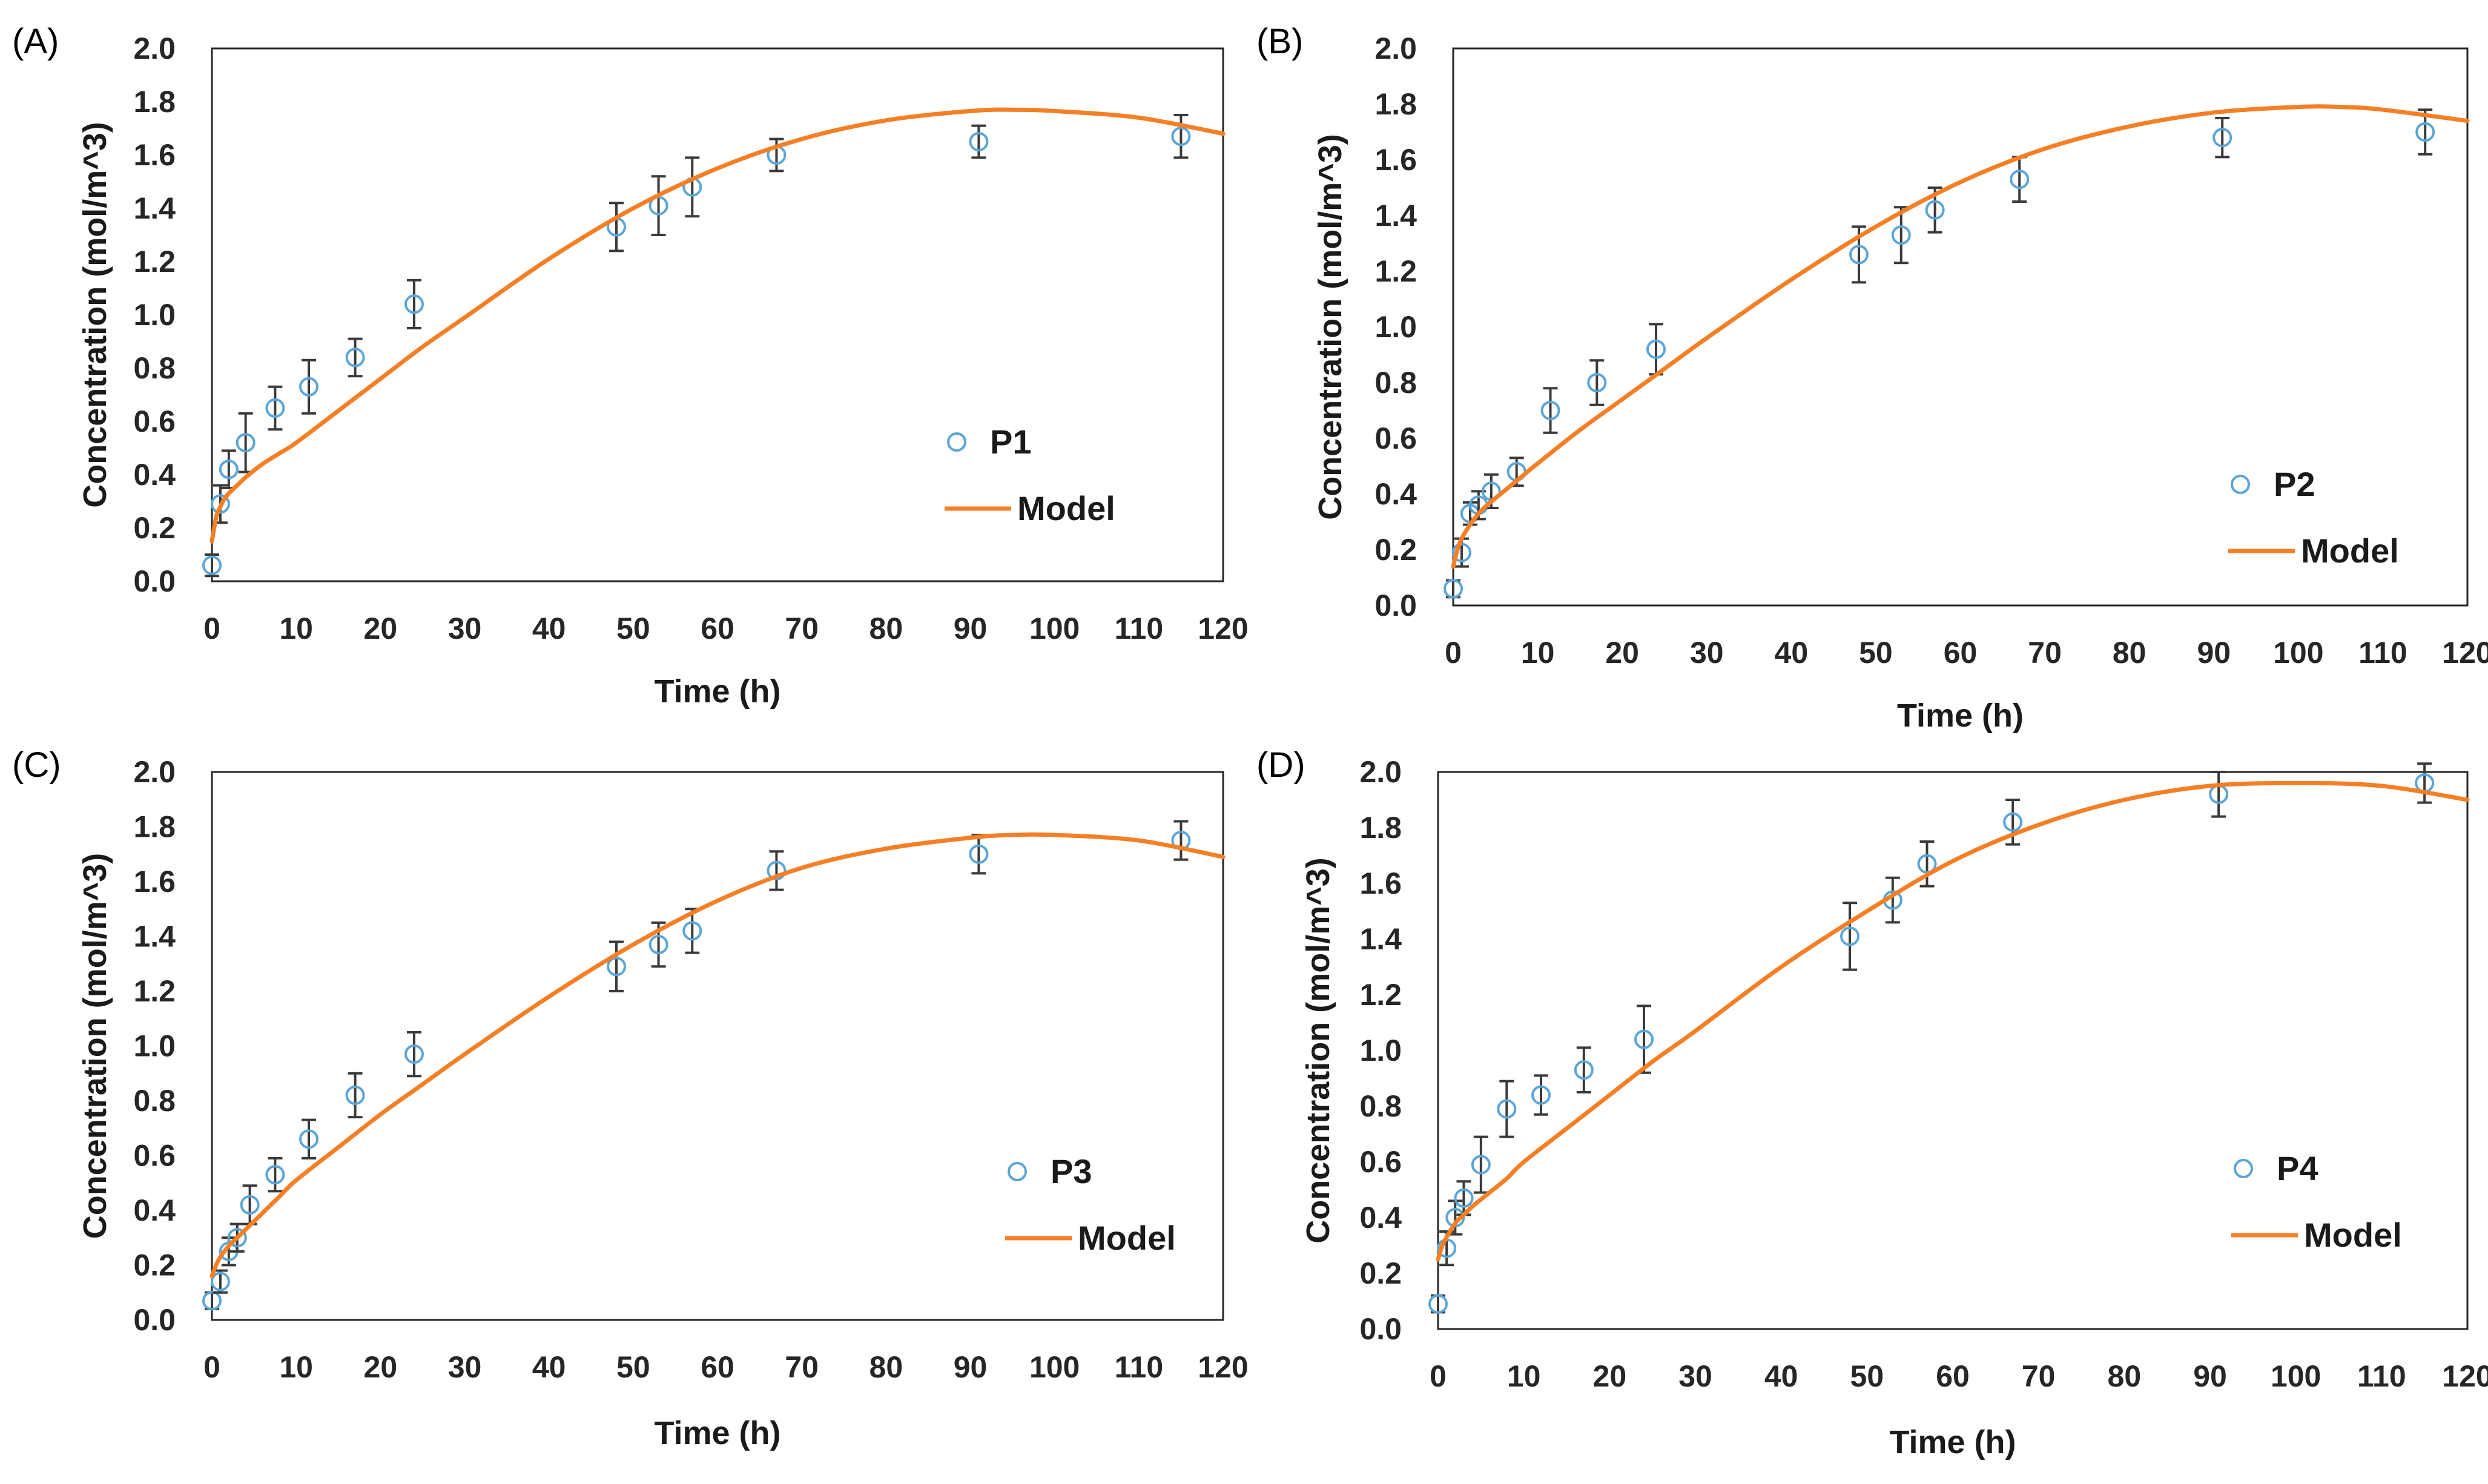 This screenshot has height=1484, width=2488. I want to click on legend: P4 Model, so click(2316, 1201).